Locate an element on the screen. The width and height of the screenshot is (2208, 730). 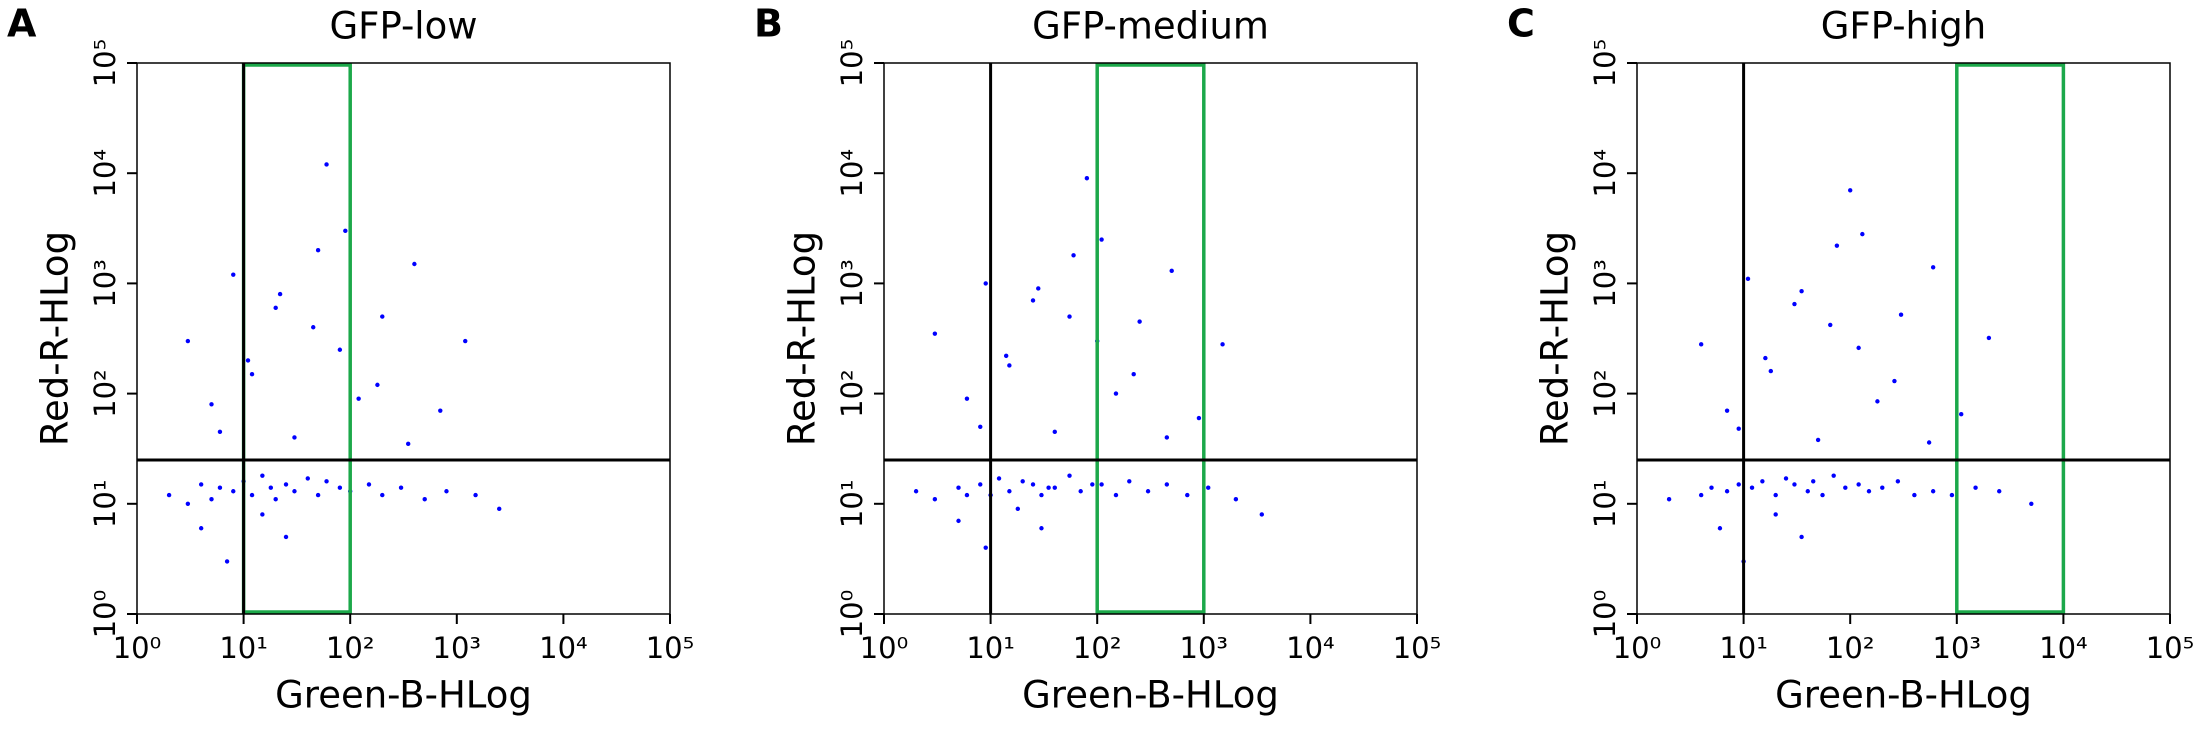
gate is located at coordinates (2010, 338).